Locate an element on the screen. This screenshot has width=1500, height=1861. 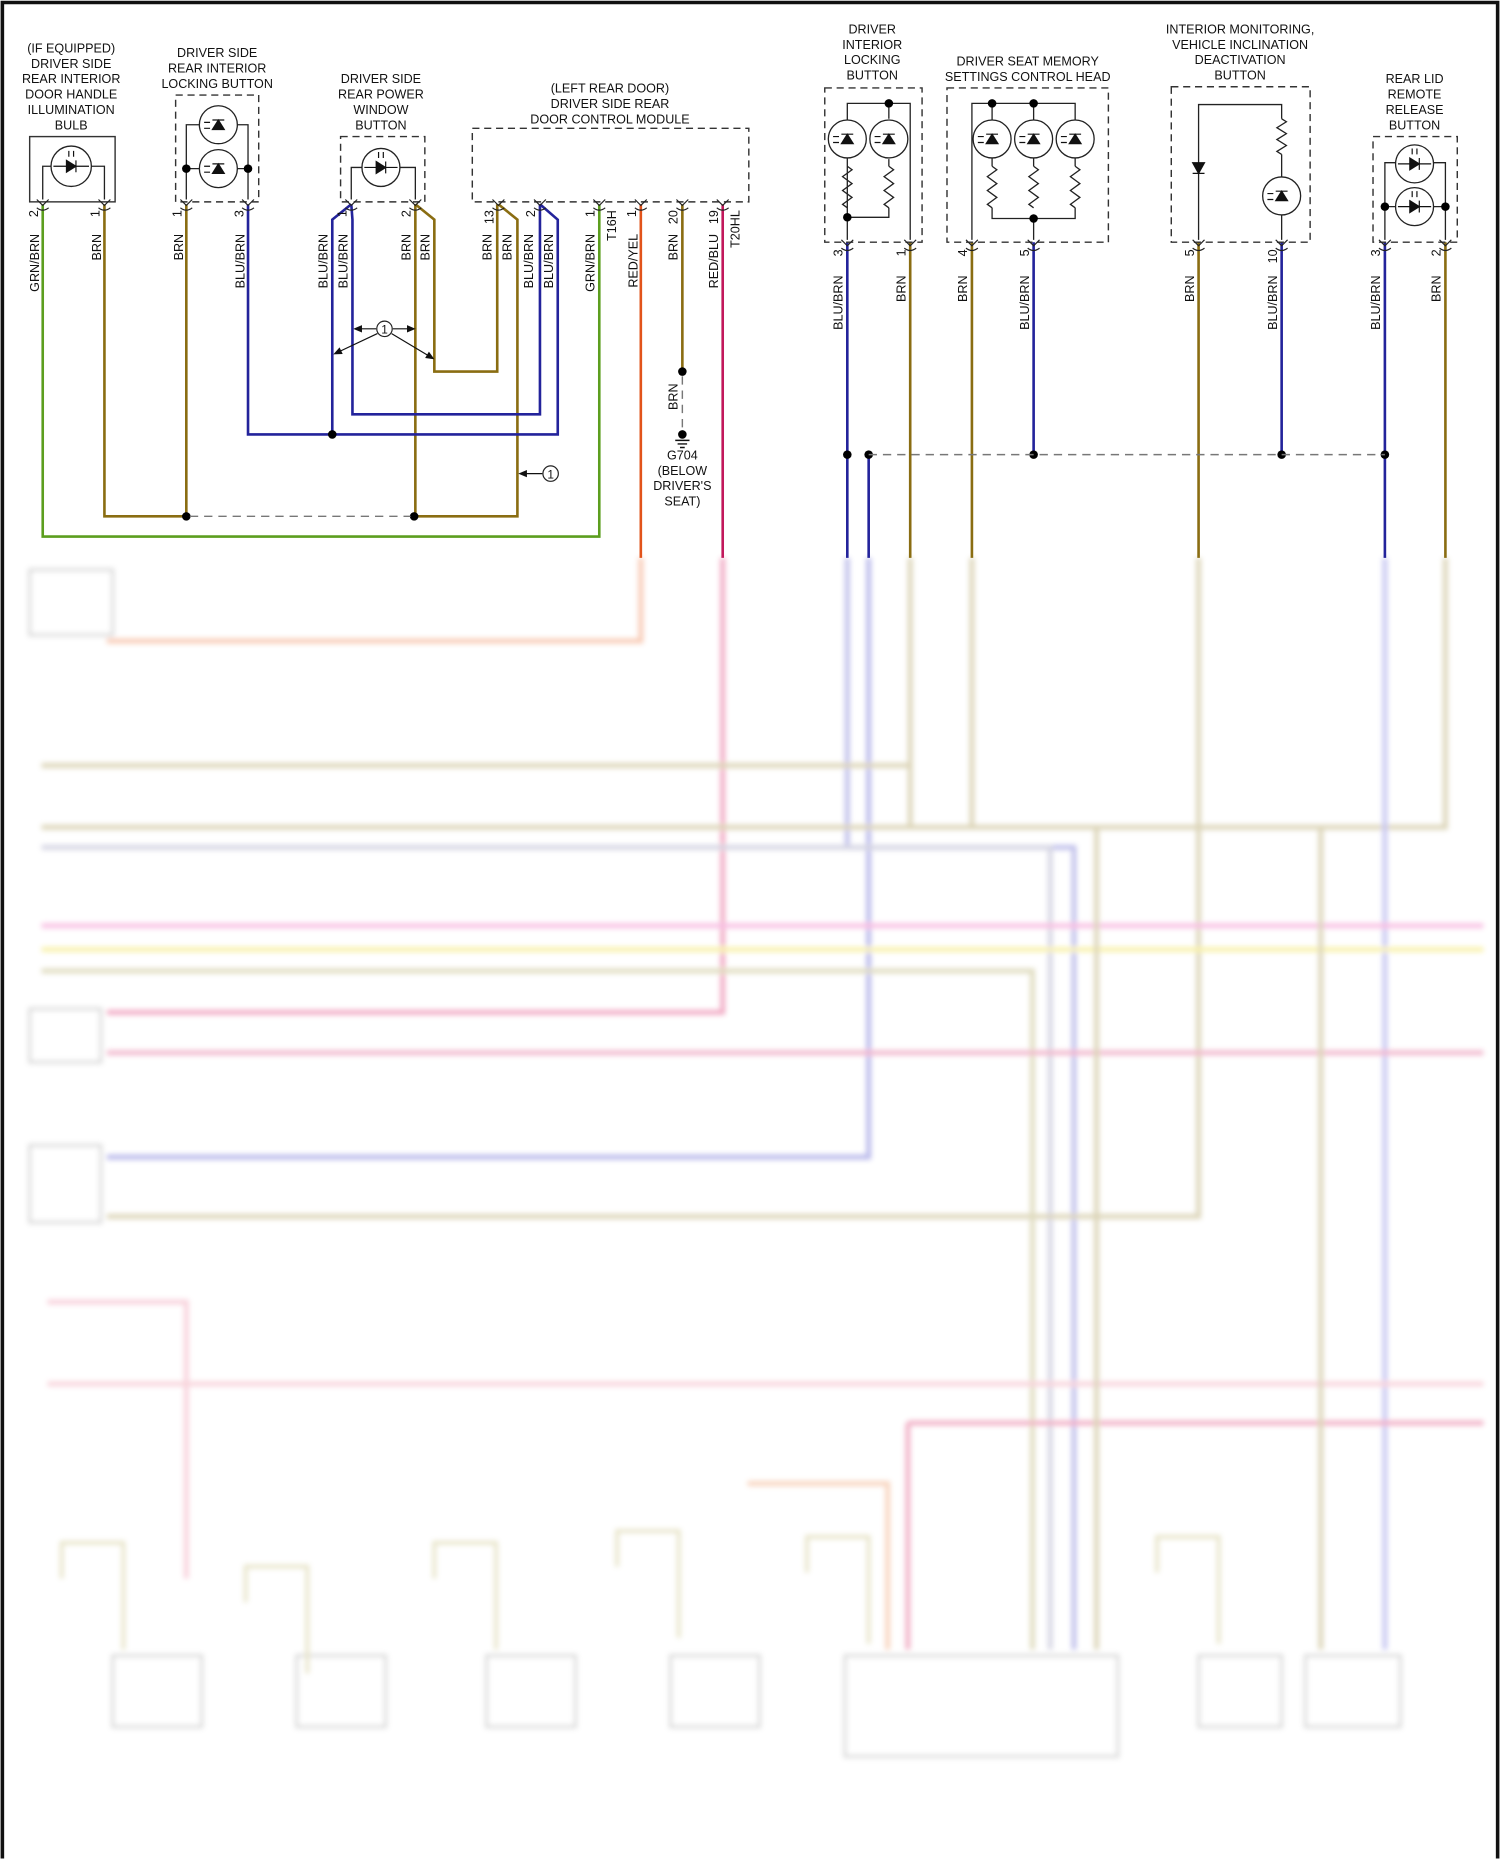
ground-label: DRIVER'S is located at coordinates (682, 486).